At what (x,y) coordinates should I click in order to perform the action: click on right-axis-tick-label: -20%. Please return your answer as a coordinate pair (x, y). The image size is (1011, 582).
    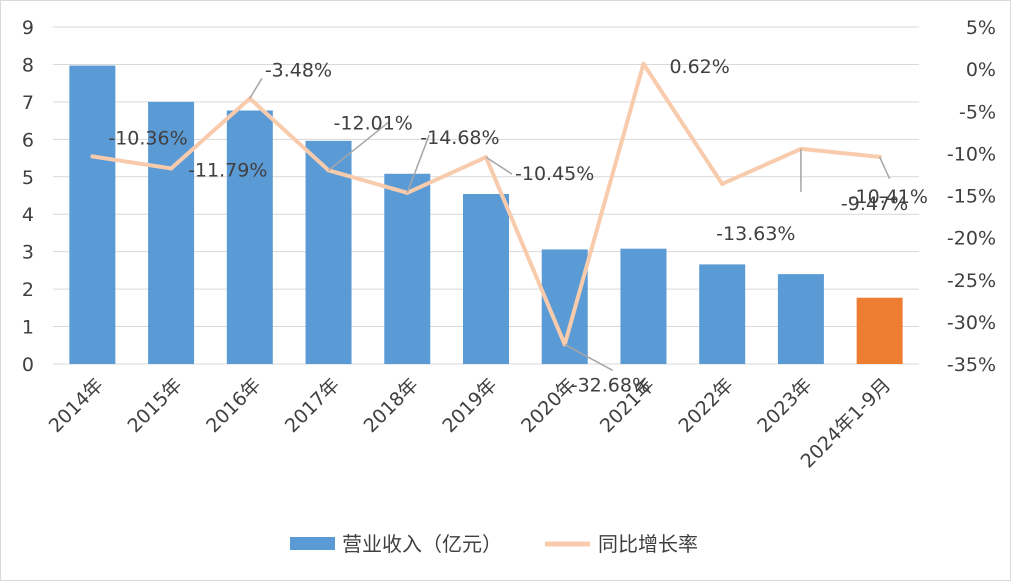
    Looking at the image, I should click on (971, 239).